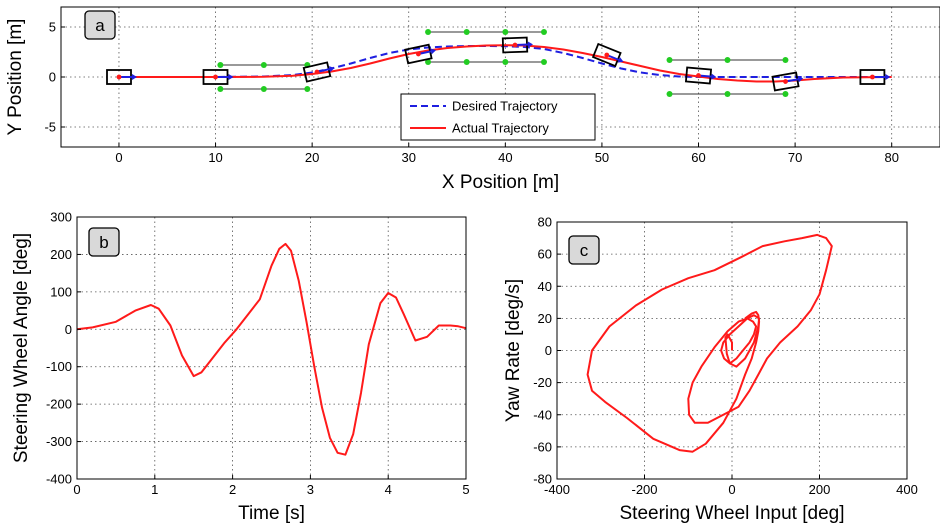 The image size is (940, 527). I want to click on legend-box, so click(498, 117).